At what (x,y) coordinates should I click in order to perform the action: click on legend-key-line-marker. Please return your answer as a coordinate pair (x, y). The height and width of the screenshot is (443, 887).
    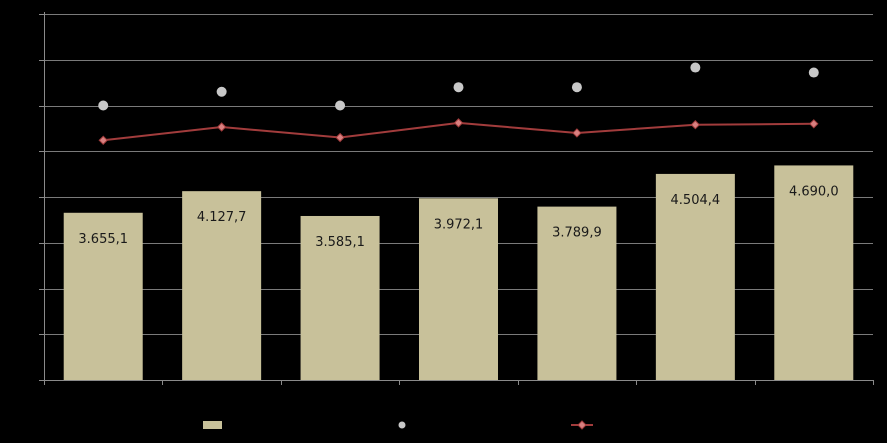
    Looking at the image, I should click on (582, 425).